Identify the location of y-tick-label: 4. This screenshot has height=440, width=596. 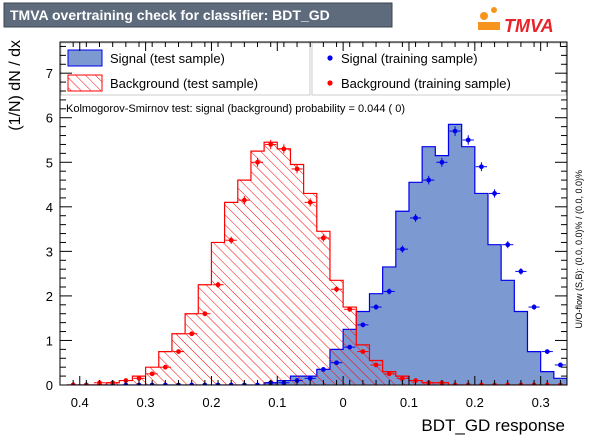
(49, 207).